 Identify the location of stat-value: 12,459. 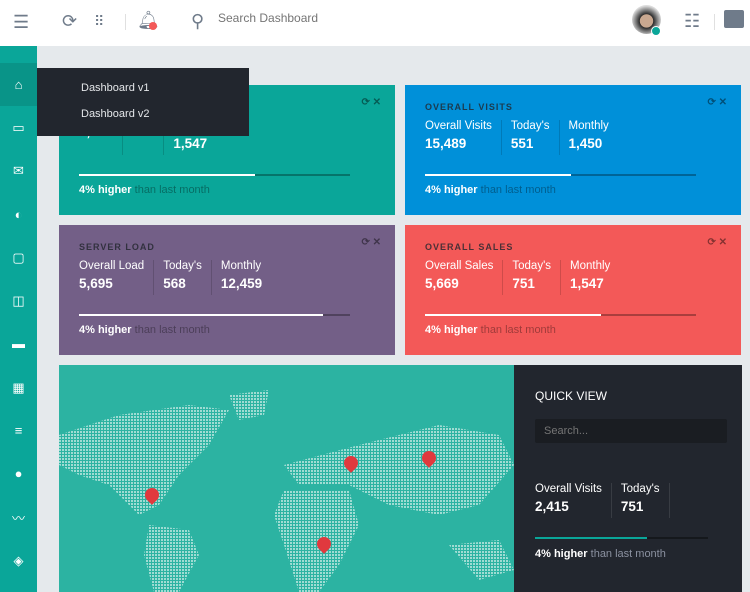
(241, 283).